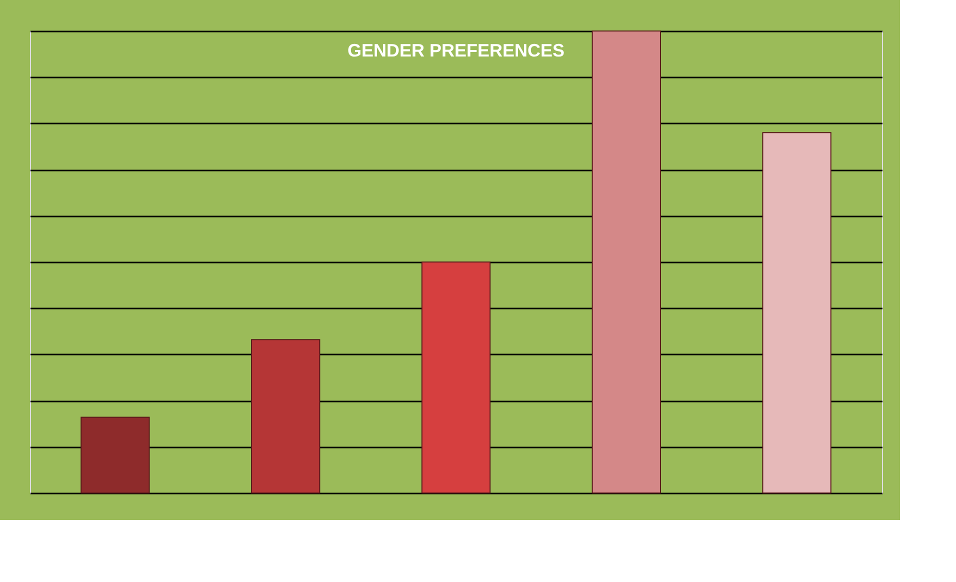 The image size is (956, 582). I want to click on text: GENDER PREFERENCES, so click(456, 50).